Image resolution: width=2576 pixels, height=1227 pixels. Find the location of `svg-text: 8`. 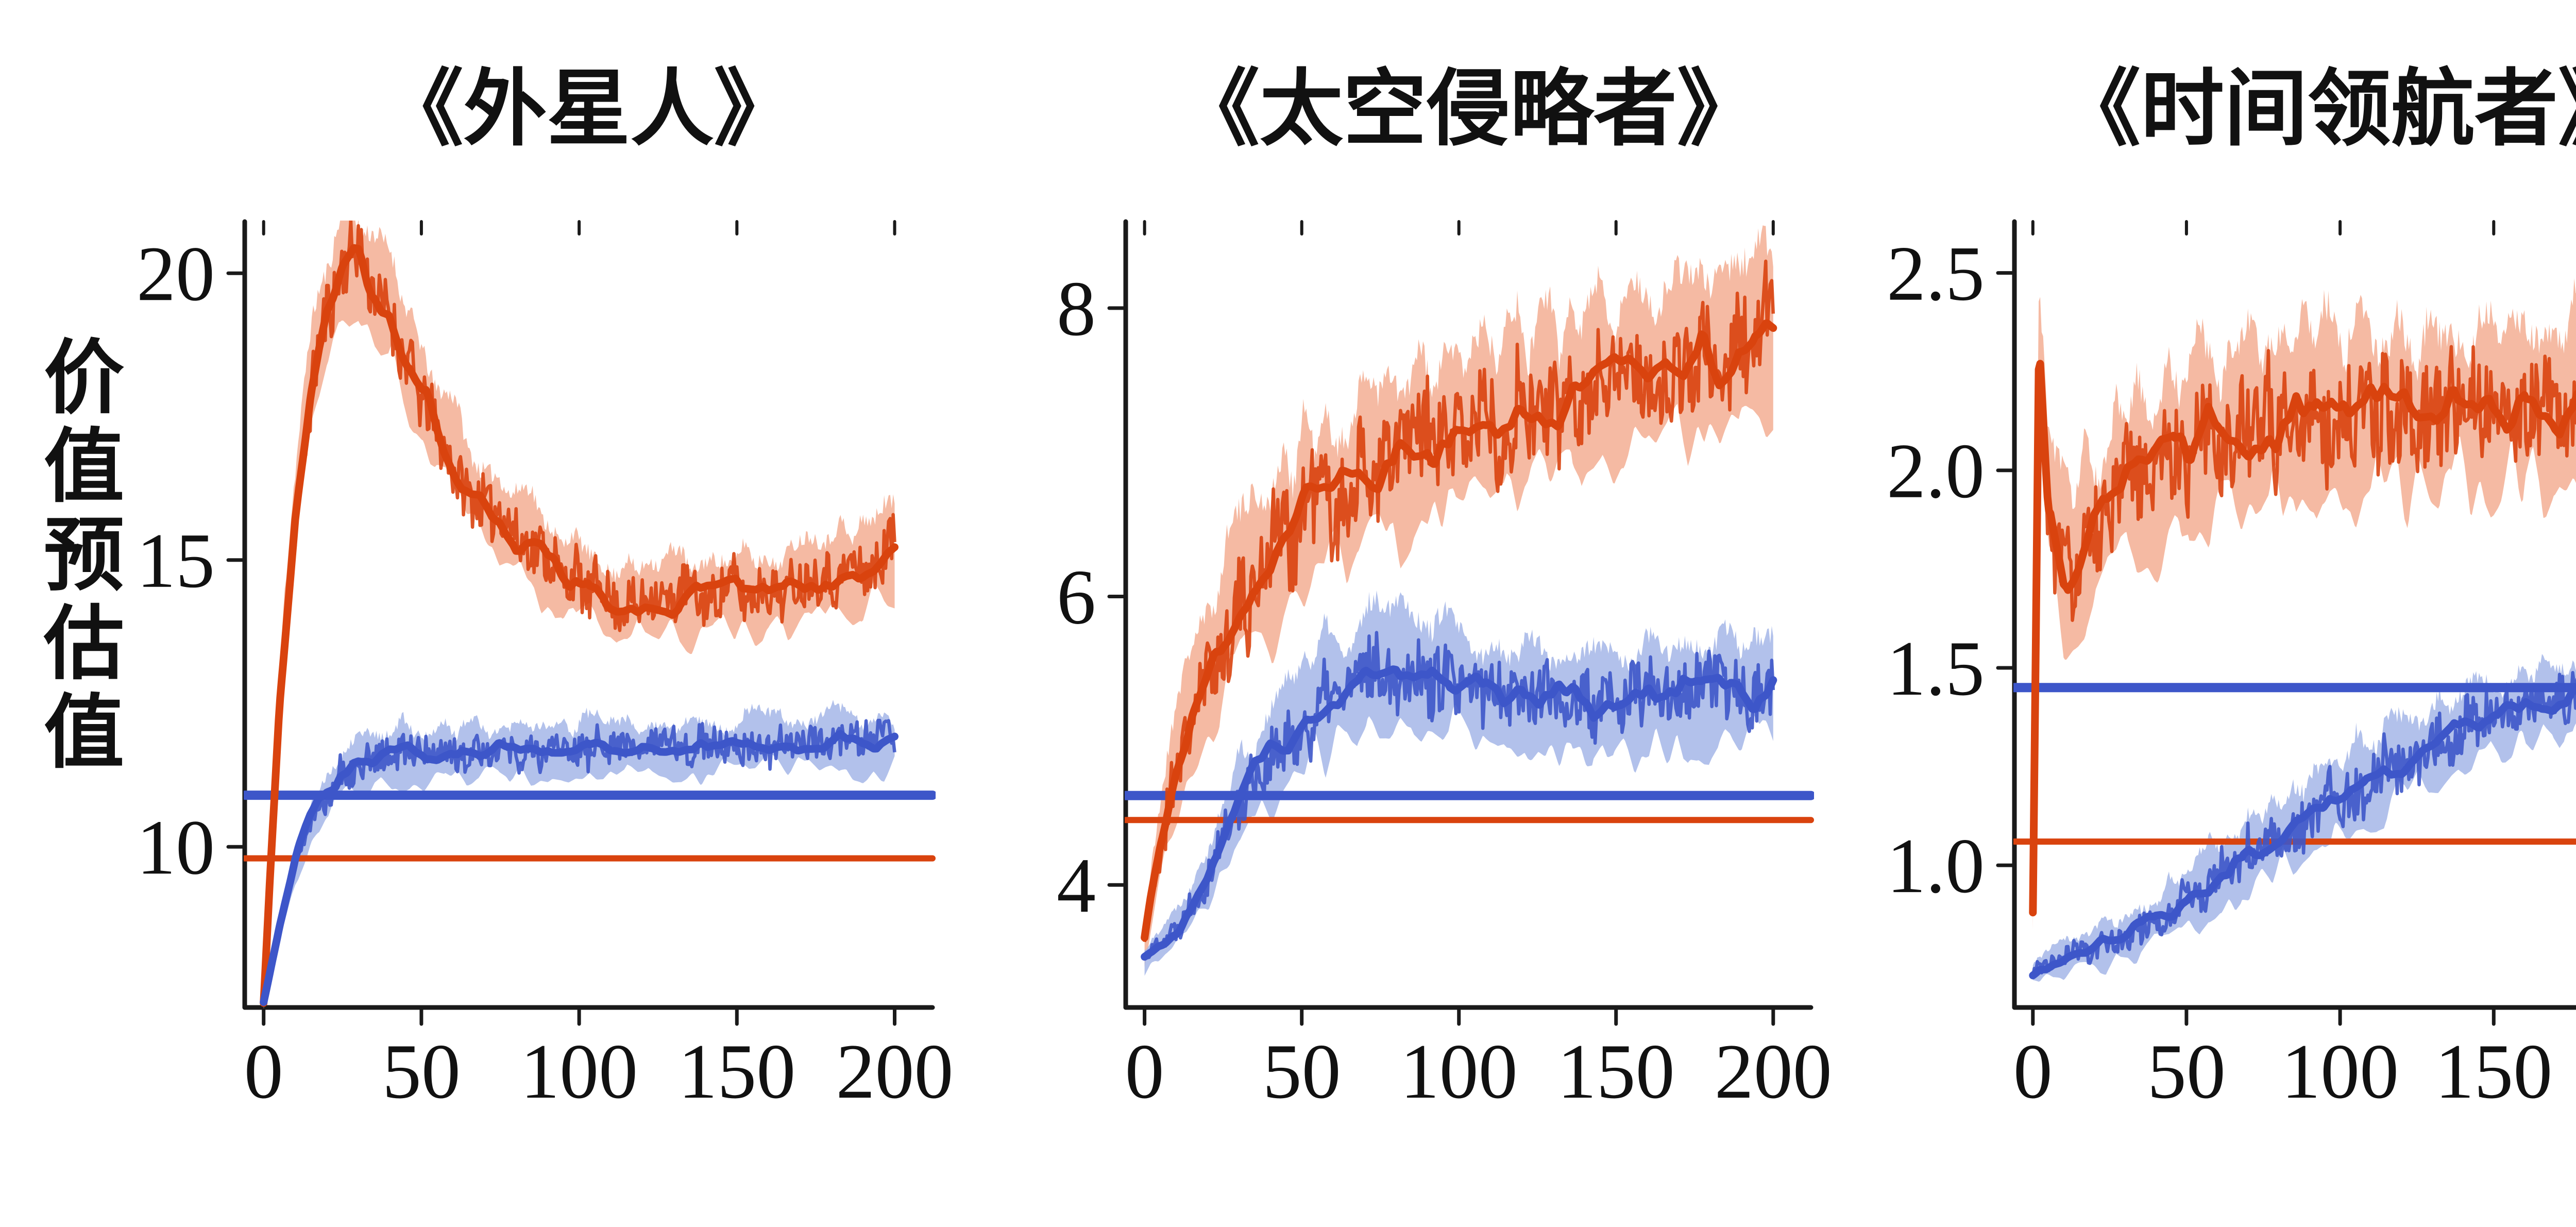

svg-text: 8 is located at coordinates (1076, 308).